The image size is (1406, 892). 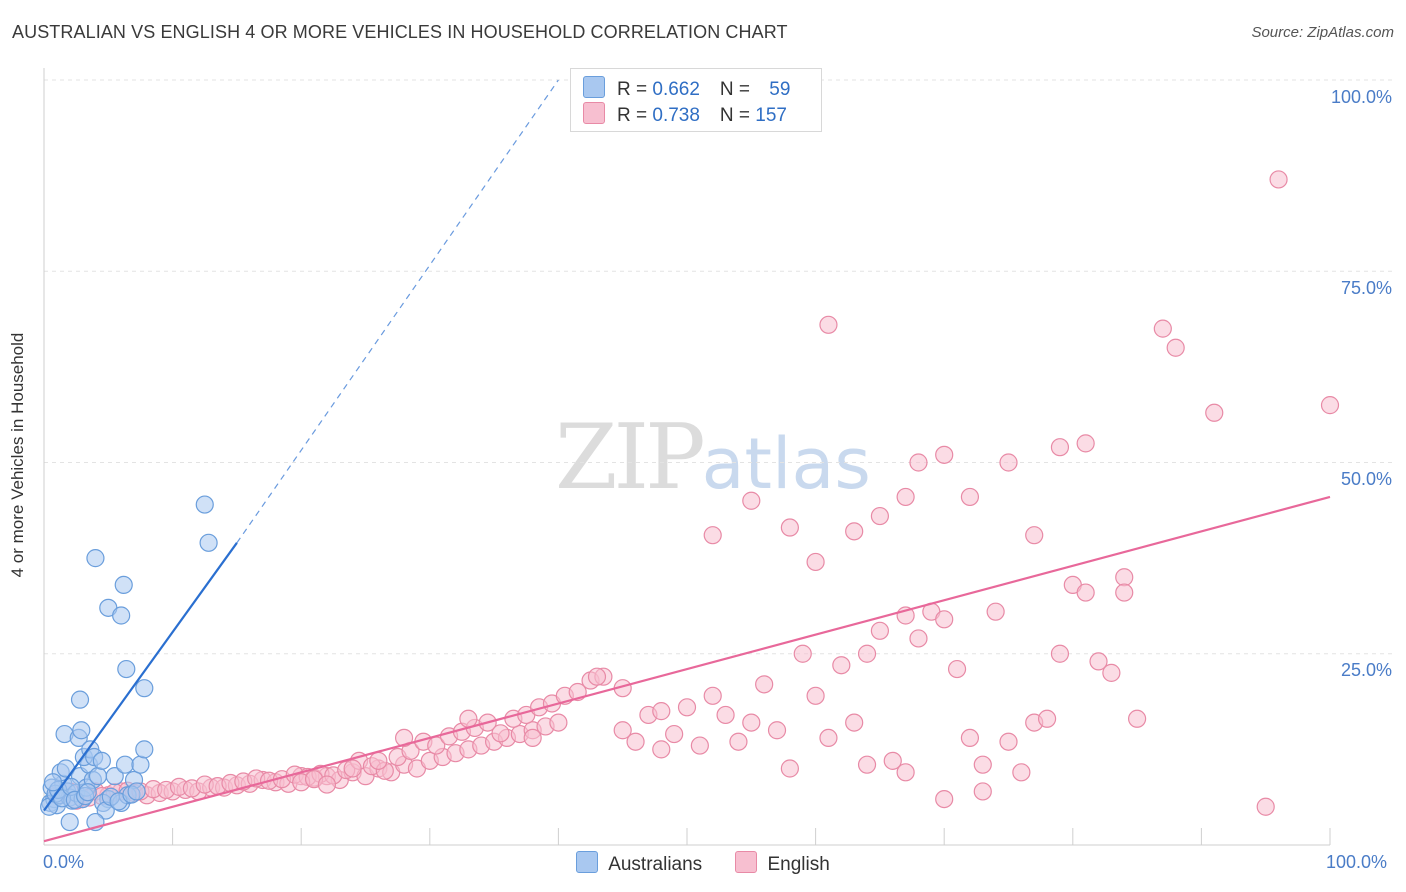 What do you see at coordinates (397, 311) in the screenshot?
I see `trendline-australians-extrapolated` at bounding box center [397, 311].